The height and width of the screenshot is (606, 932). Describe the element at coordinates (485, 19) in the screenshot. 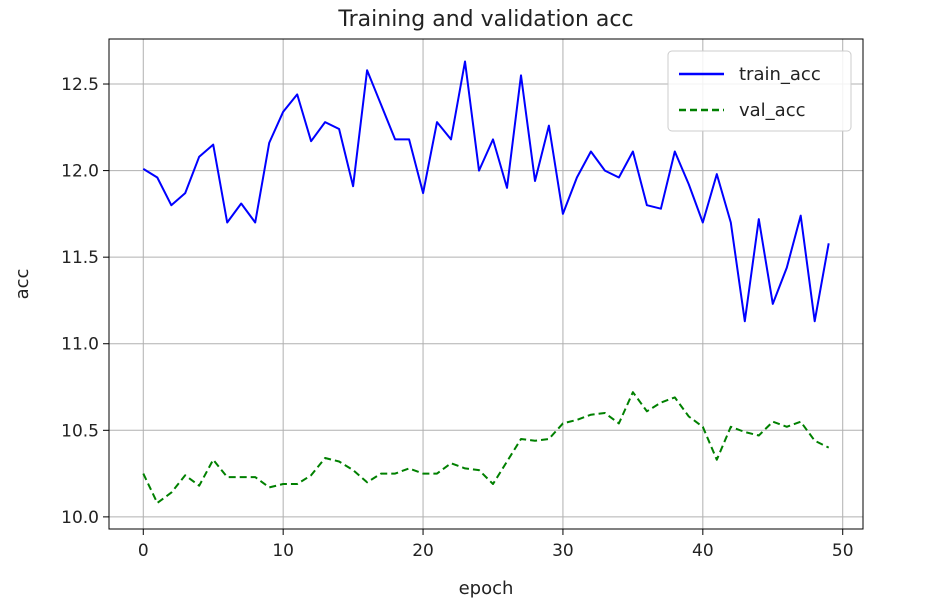

I see `chart-title: Training and validation acc` at that location.